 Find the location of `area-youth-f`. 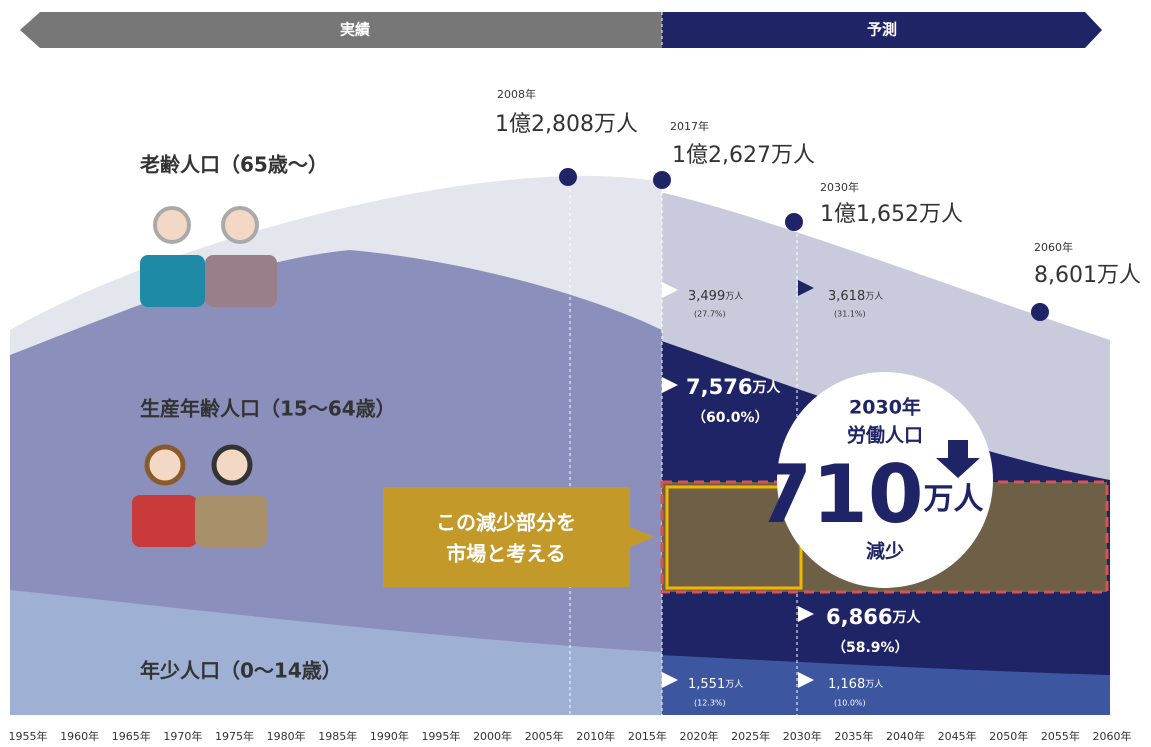

area-youth-f is located at coordinates (886, 685).